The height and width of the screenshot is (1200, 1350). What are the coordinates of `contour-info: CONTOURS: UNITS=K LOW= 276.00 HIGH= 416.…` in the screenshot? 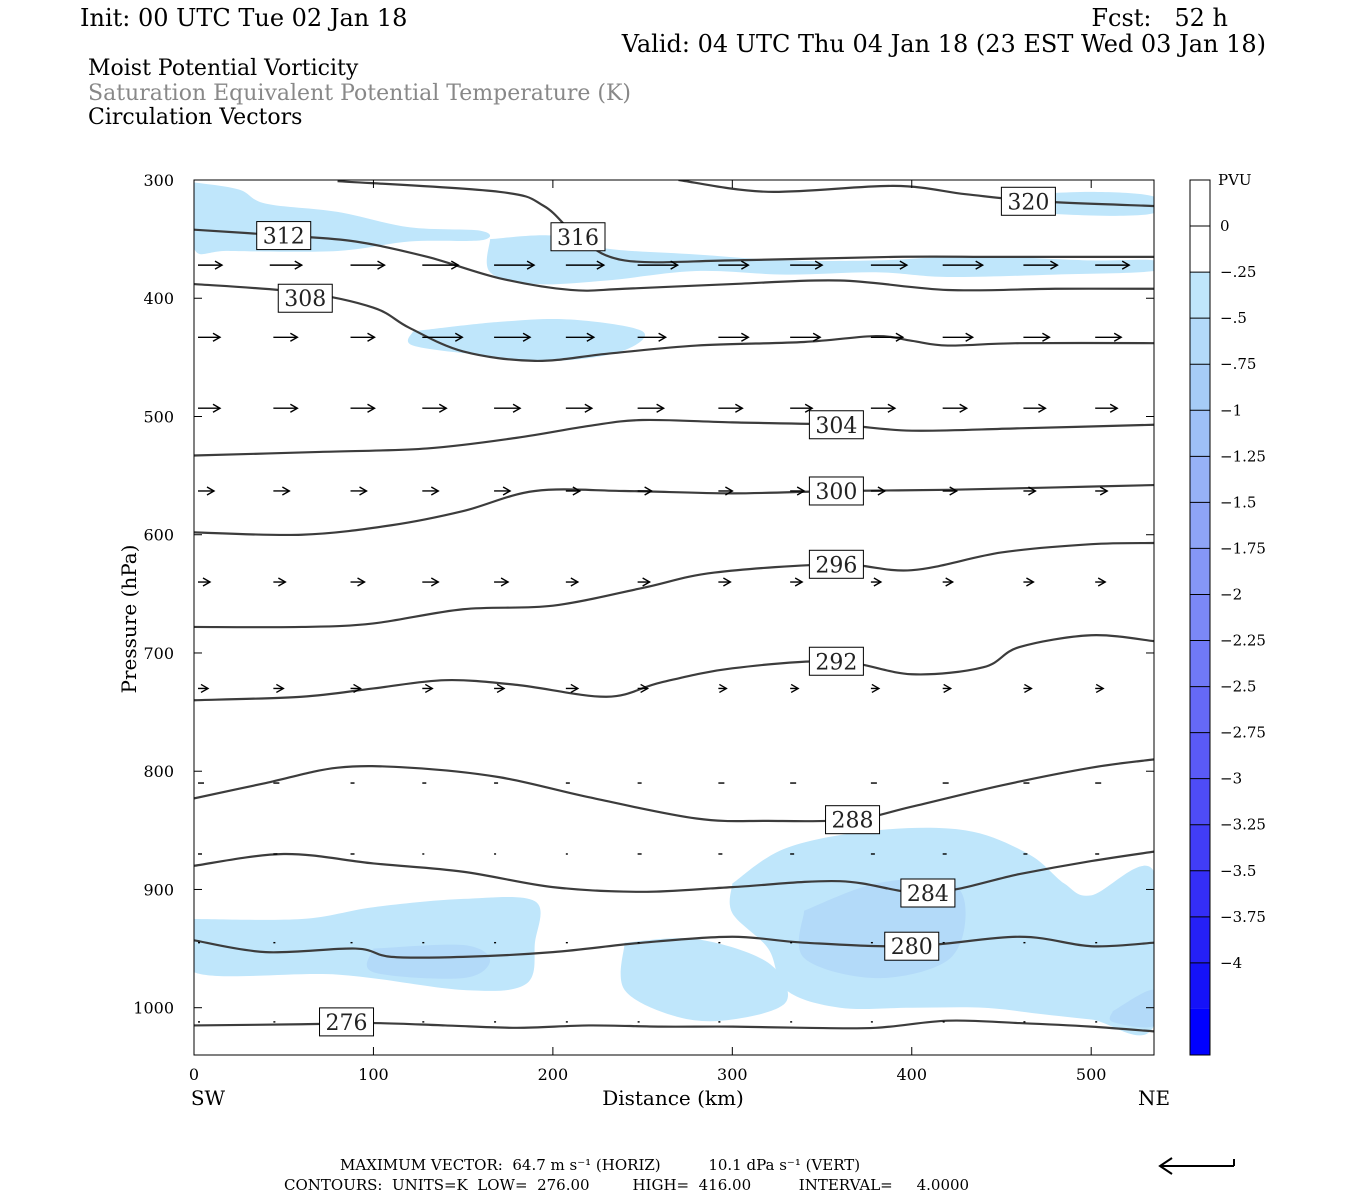 It's located at (627, 1185).